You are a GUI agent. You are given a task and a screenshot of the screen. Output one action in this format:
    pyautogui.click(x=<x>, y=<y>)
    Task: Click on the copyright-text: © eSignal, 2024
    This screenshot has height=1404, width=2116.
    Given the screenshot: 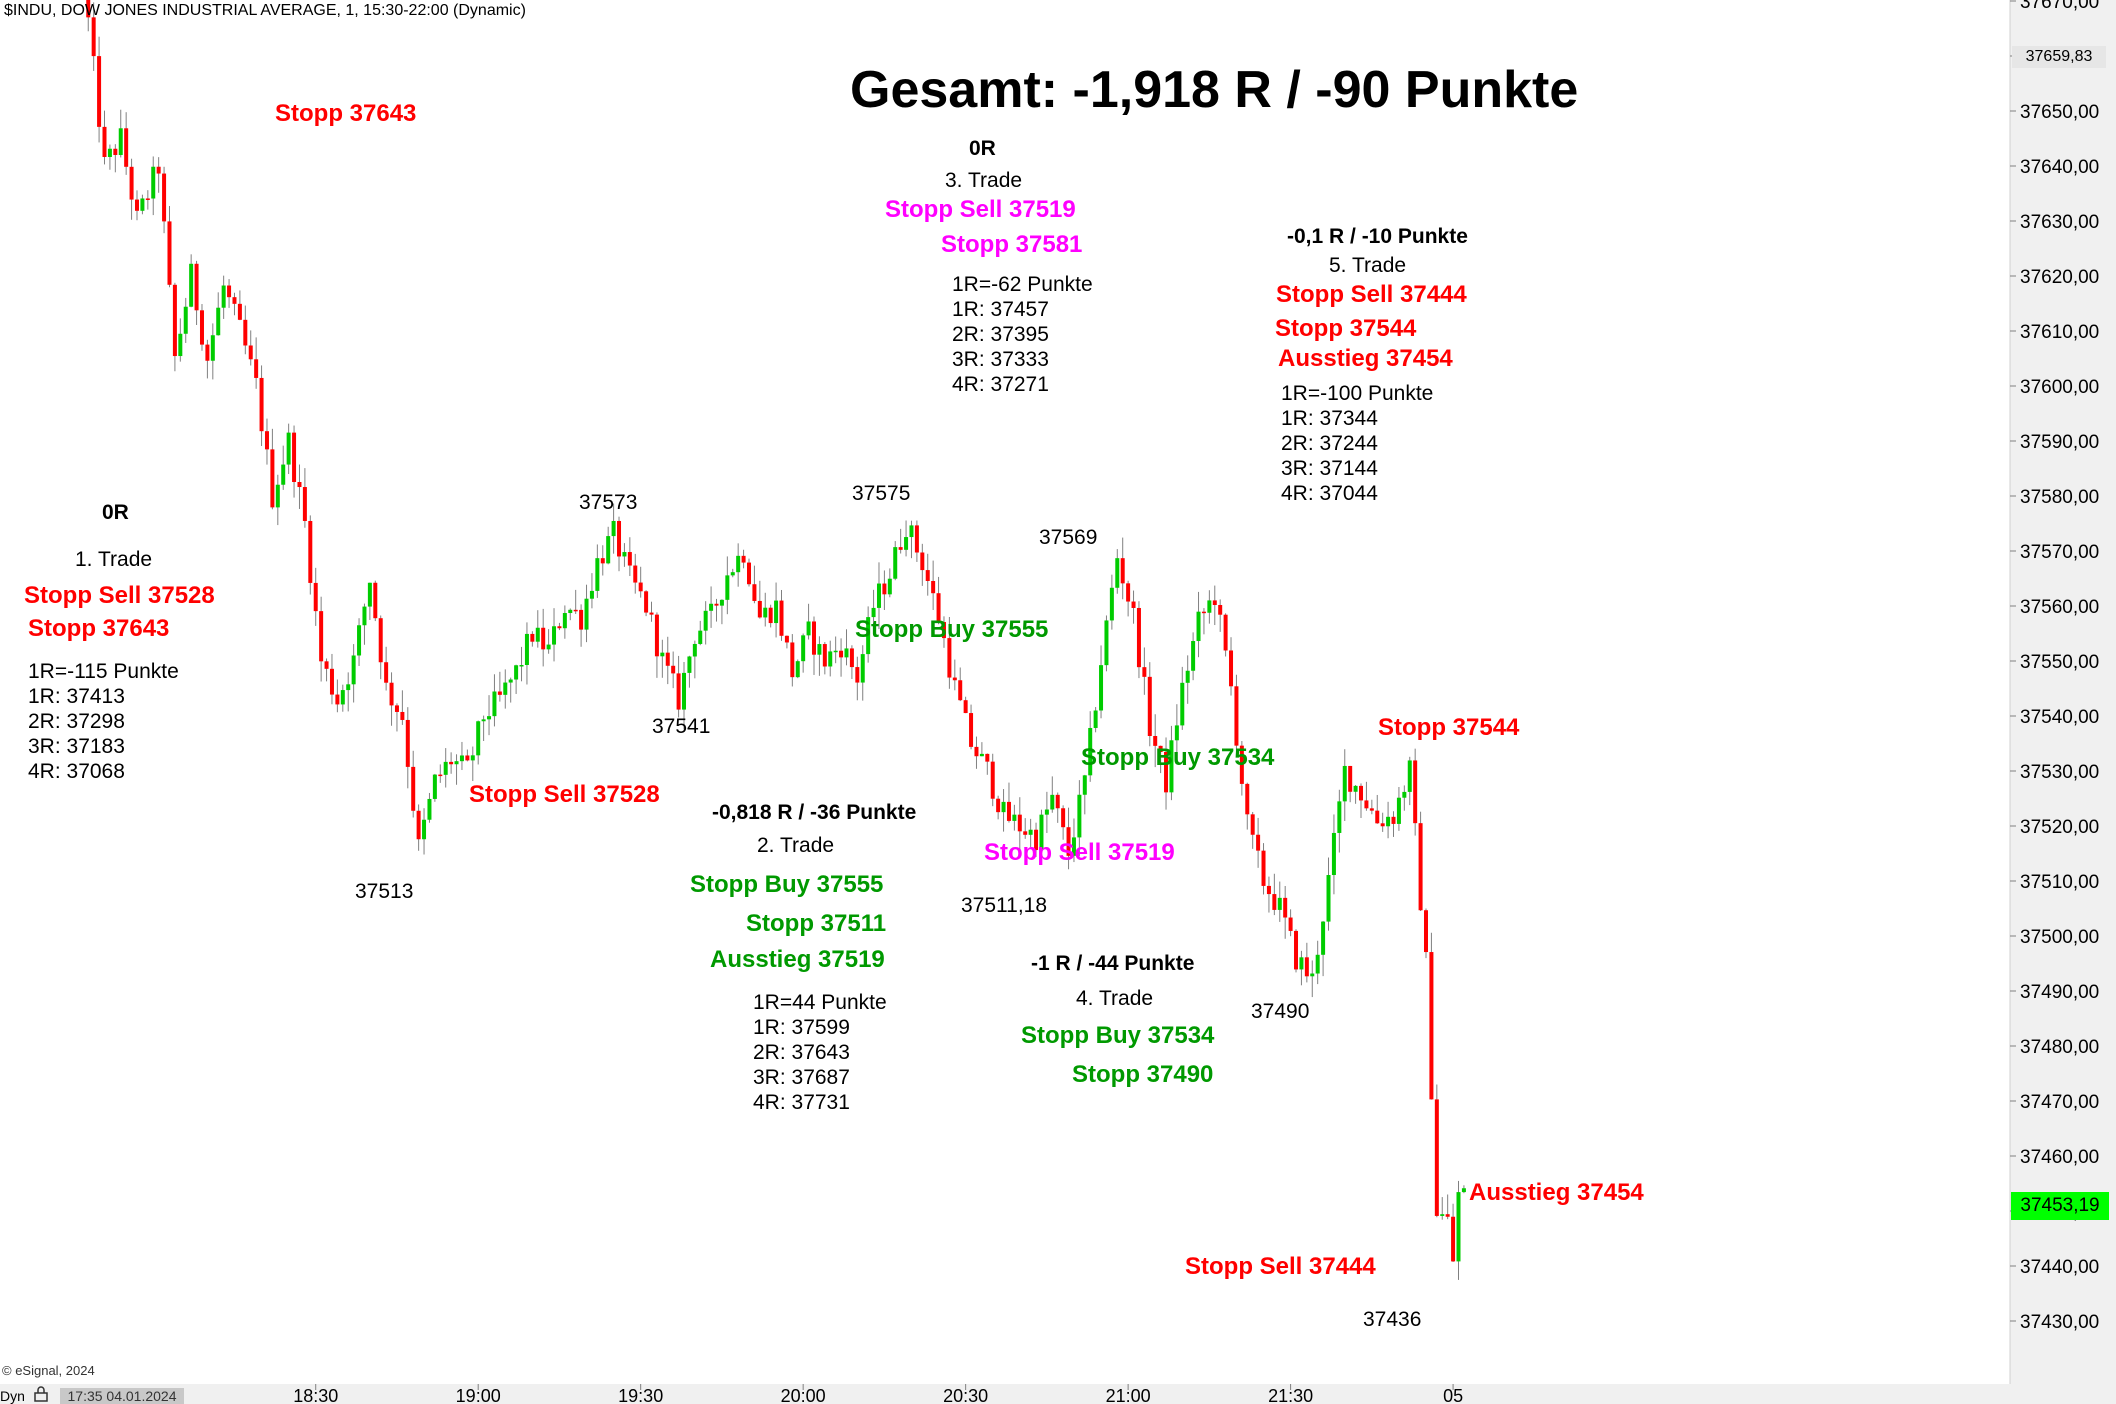 What is the action you would take?
    pyautogui.click(x=48, y=1370)
    